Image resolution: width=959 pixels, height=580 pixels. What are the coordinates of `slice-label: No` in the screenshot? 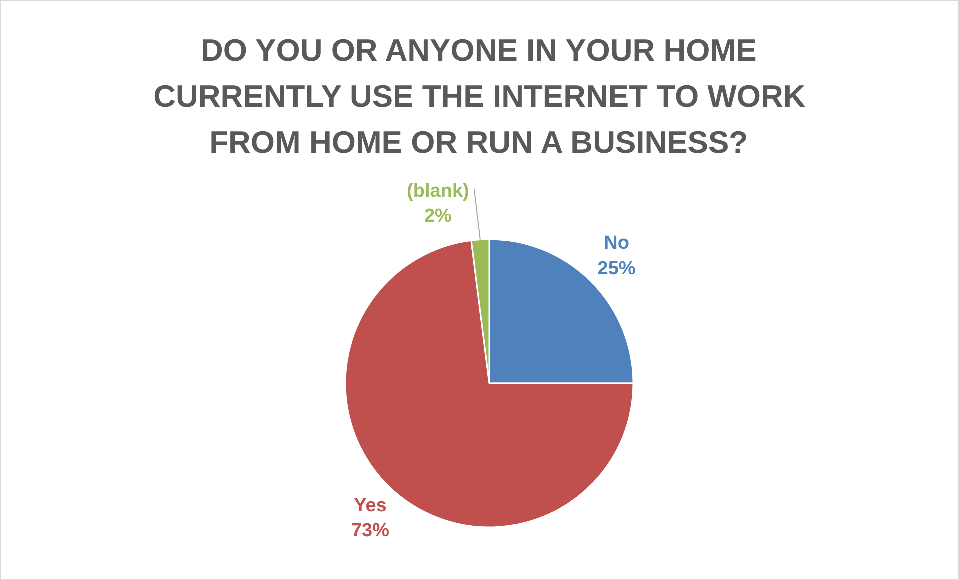 It's located at (617, 243).